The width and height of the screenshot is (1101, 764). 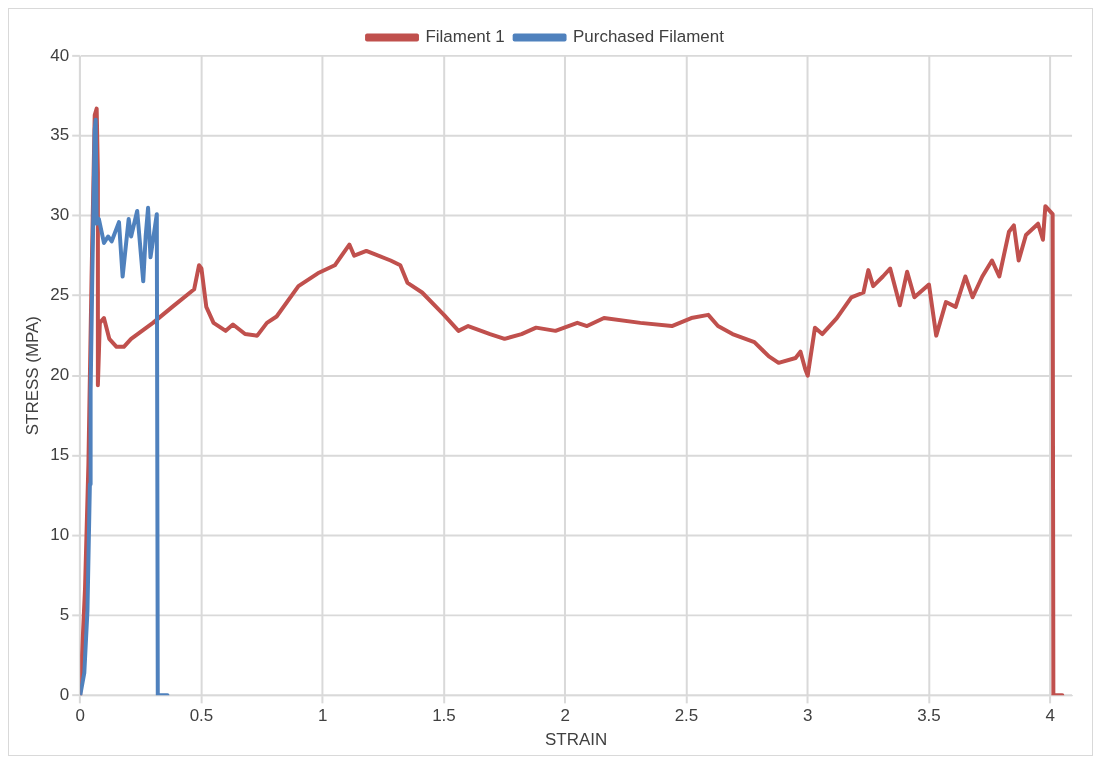 What do you see at coordinates (64, 695) in the screenshot?
I see `y-tick-label: 0` at bounding box center [64, 695].